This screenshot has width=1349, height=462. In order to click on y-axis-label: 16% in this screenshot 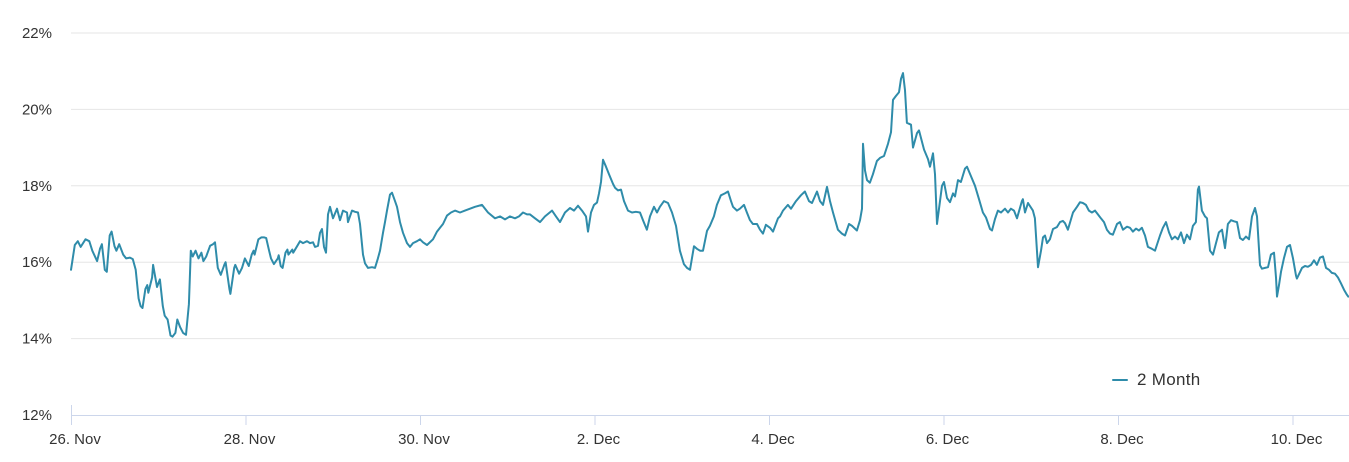, I will do `click(37, 262)`.